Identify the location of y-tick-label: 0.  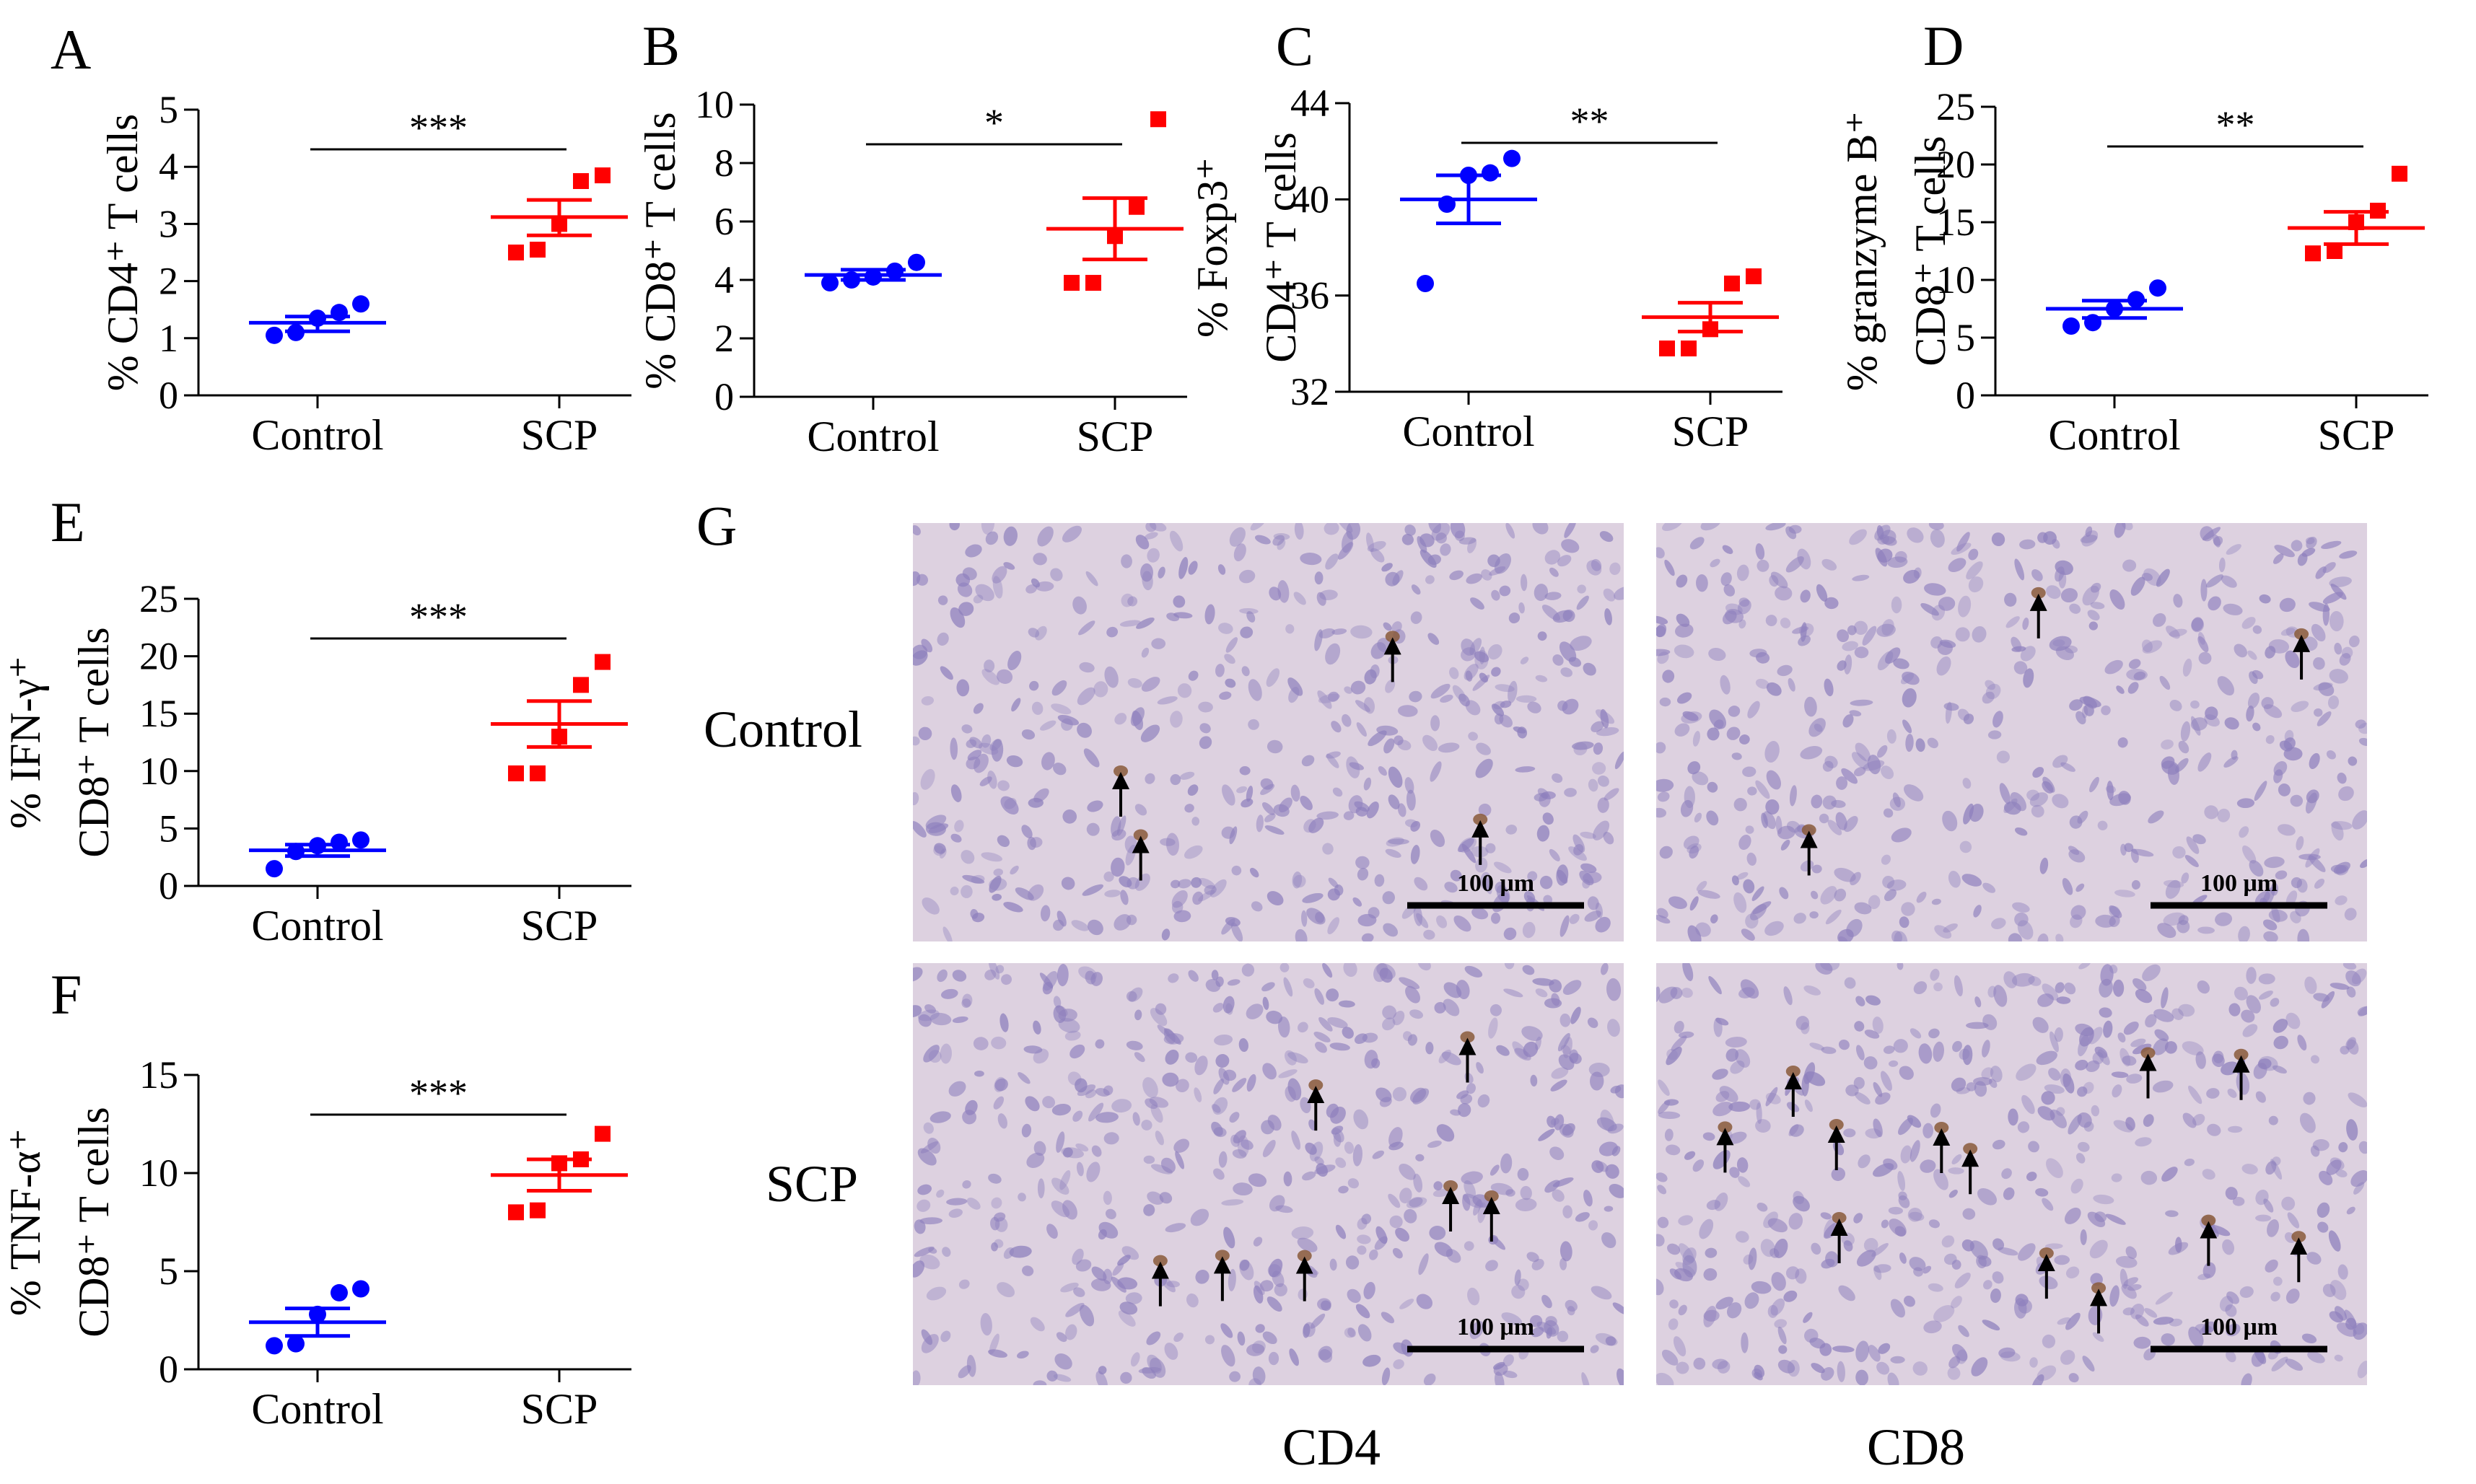
(168, 1369).